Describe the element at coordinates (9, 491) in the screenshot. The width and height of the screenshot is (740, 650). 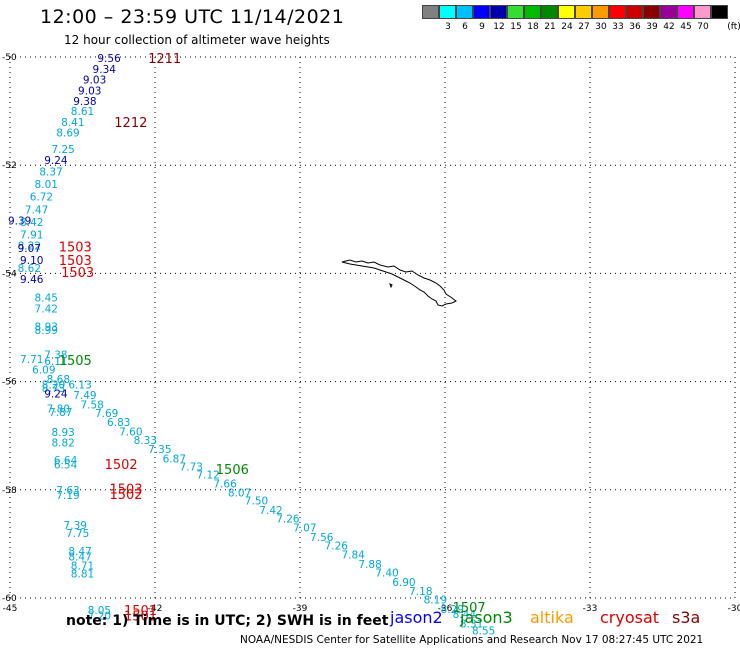
I see `lat-tick-label: -58` at that location.